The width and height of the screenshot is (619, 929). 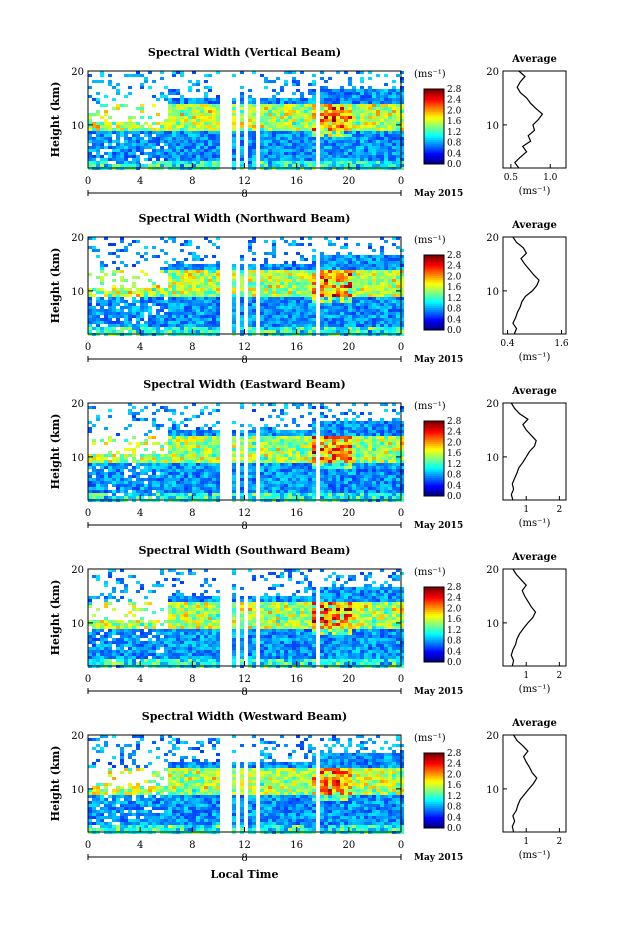 I want to click on average-y-tick-label: 10, so click(x=492, y=292).